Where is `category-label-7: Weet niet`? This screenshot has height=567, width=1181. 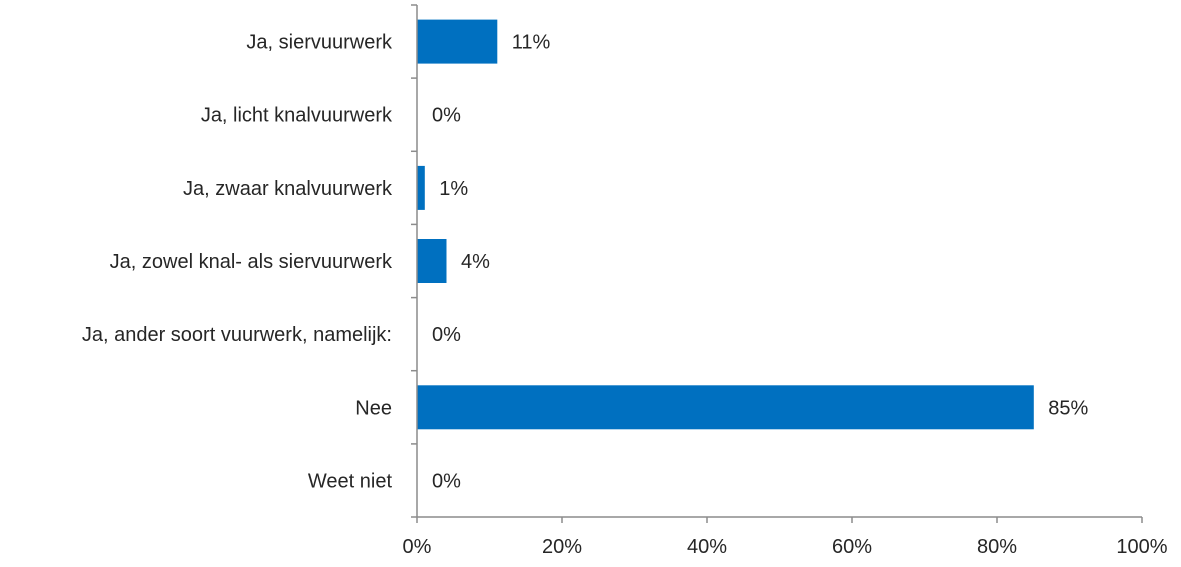 category-label-7: Weet niet is located at coordinates (350, 481).